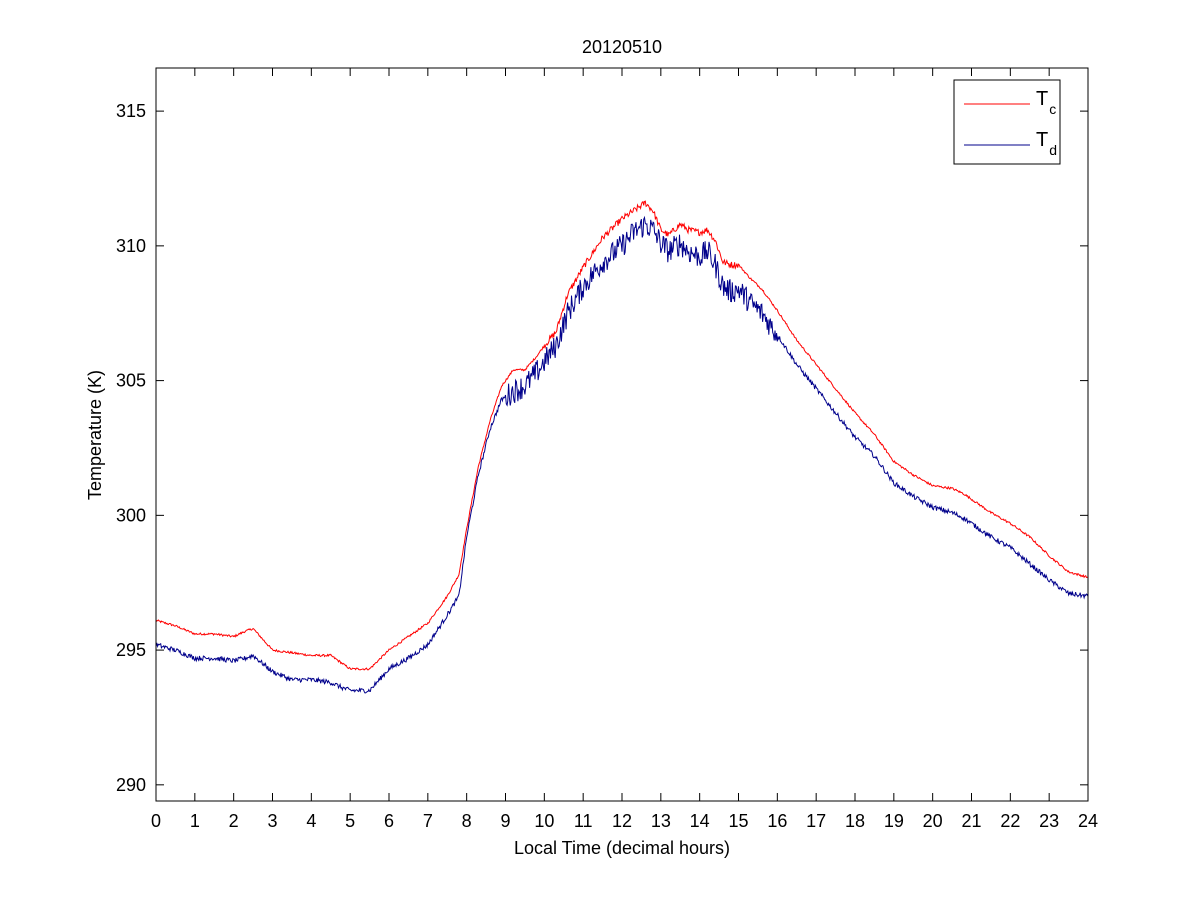 This screenshot has width=1201, height=900. I want to click on y-tick-label: 295, so click(131, 650).